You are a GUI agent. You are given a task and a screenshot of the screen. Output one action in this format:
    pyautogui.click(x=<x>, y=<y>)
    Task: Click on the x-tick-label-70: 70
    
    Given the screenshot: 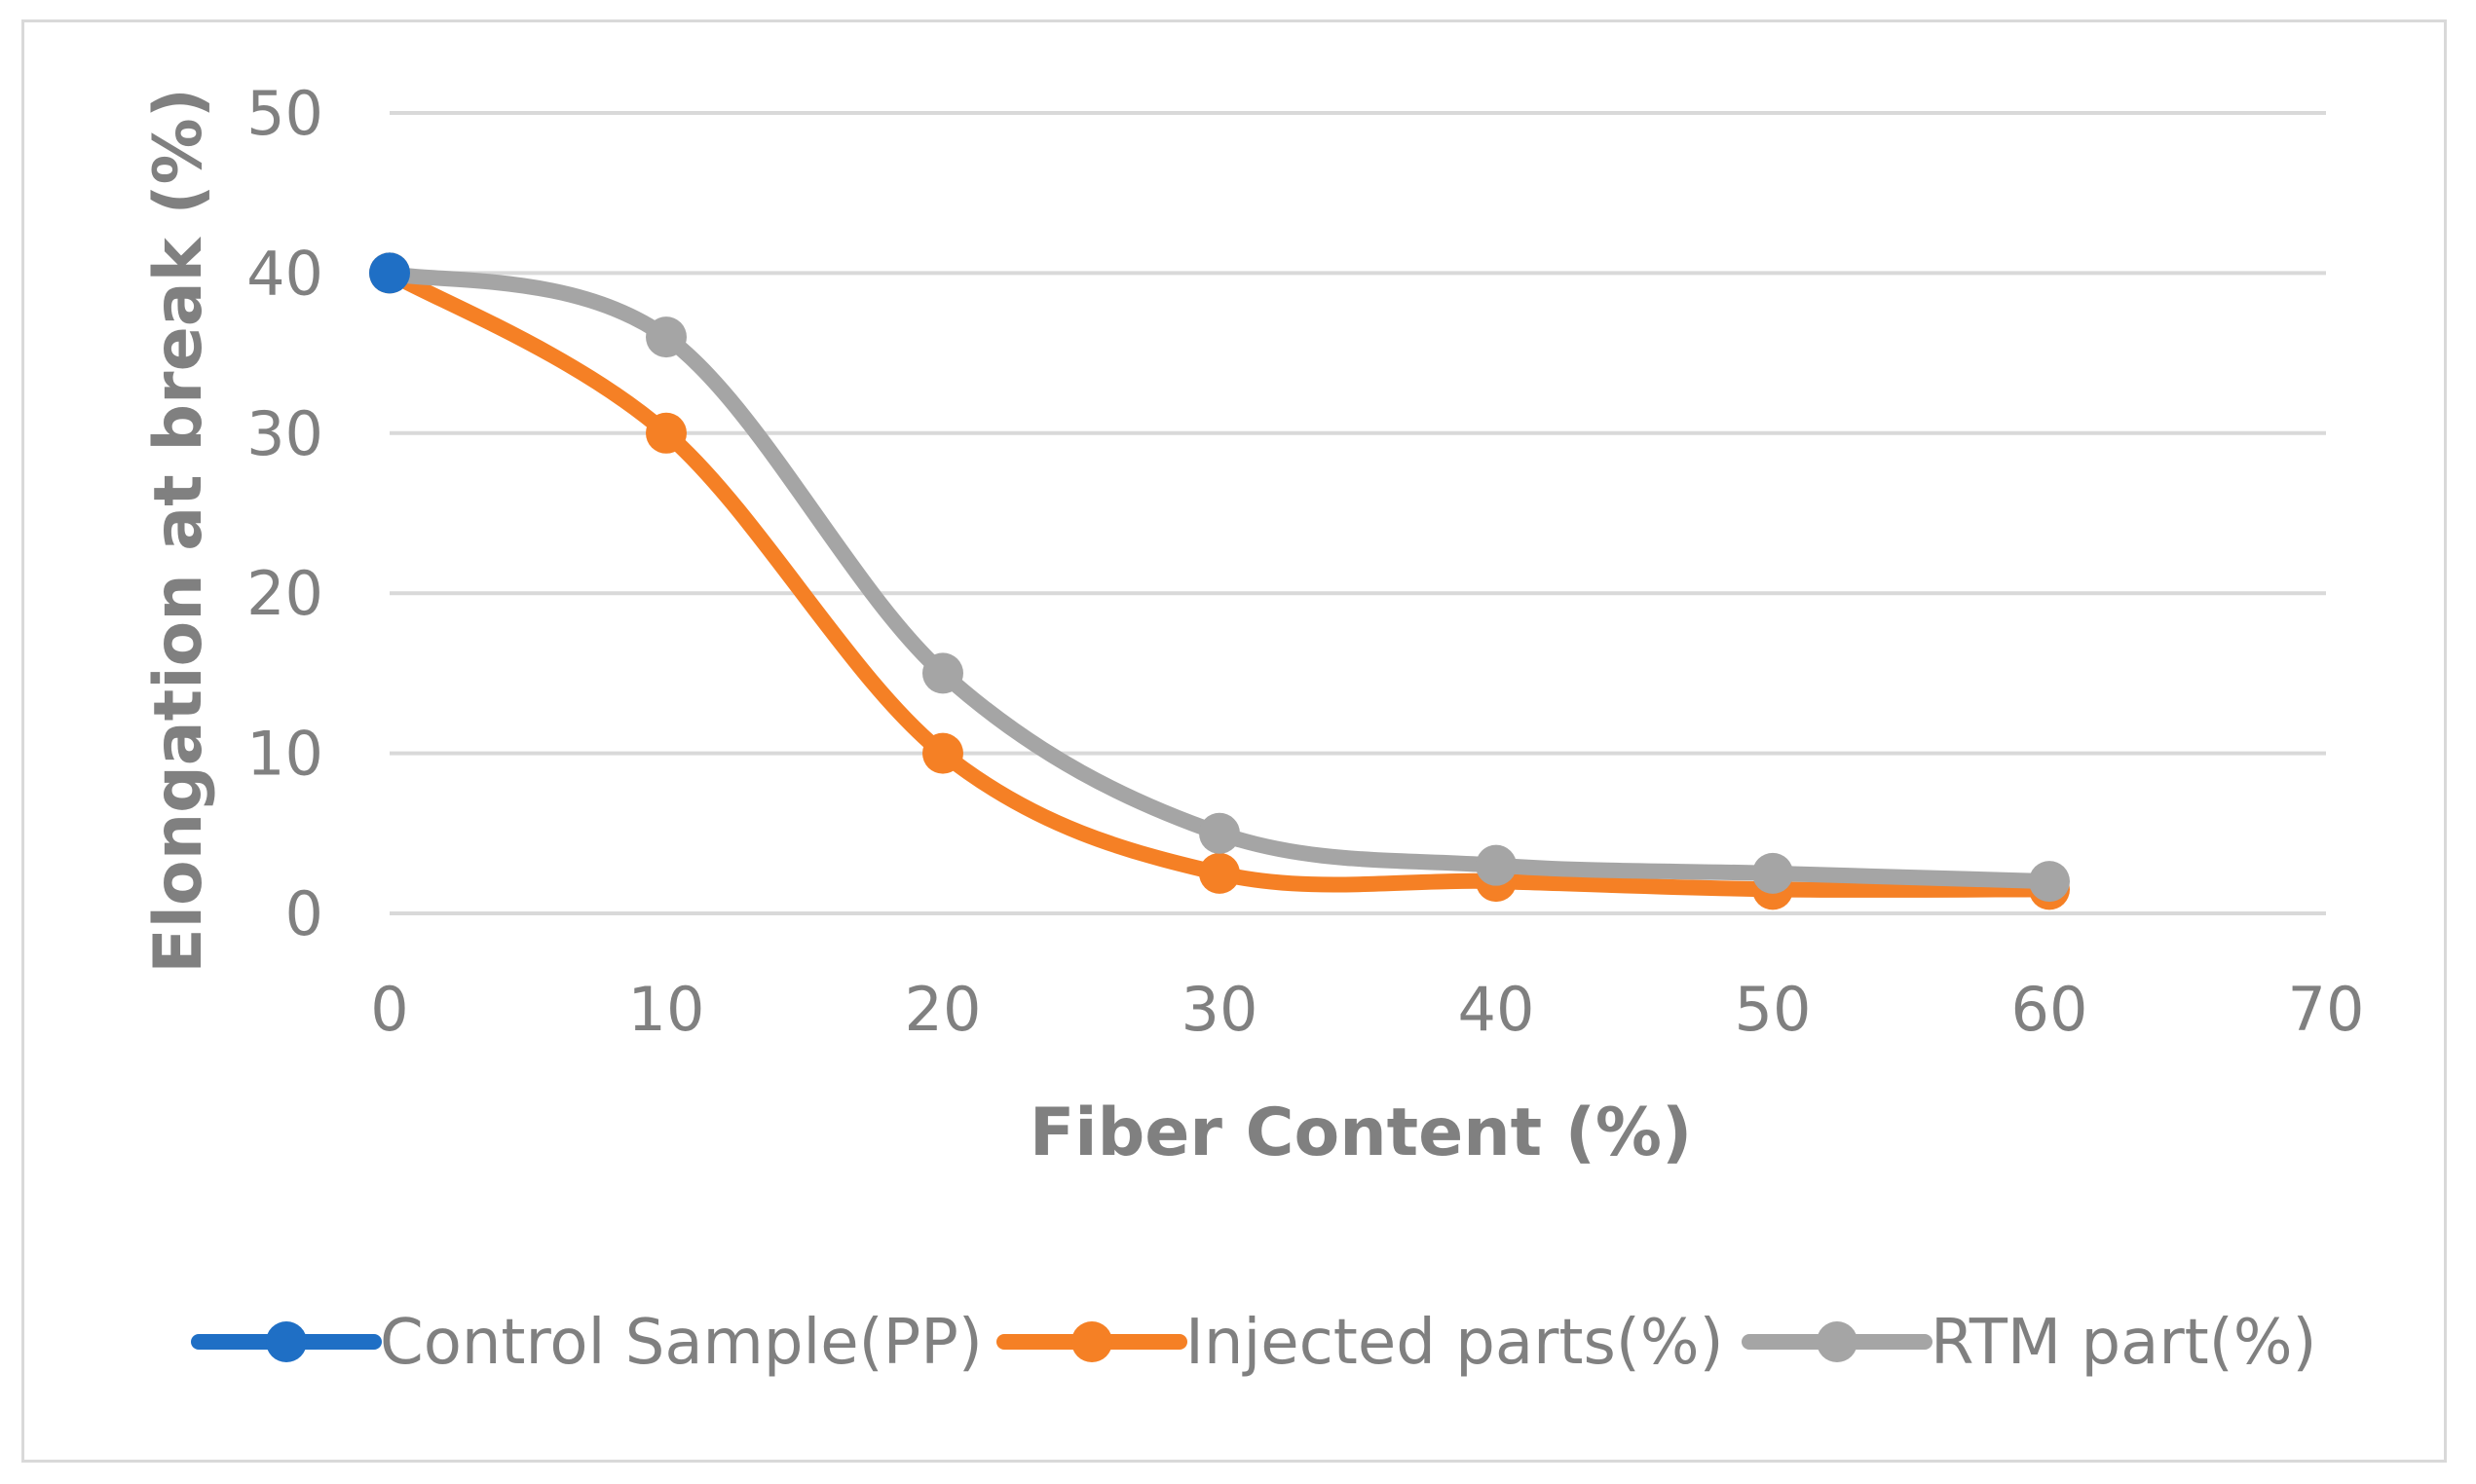 What is the action you would take?
    pyautogui.click(x=2326, y=1010)
    